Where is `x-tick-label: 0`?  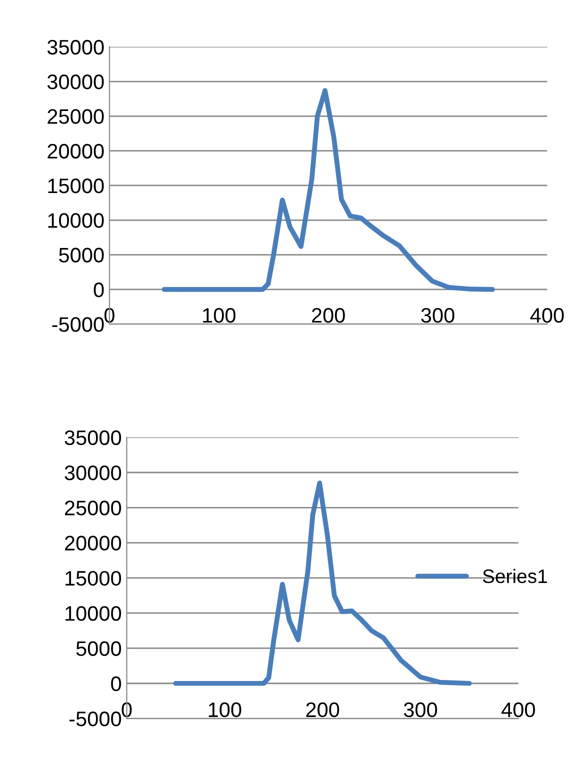
x-tick-label: 0 is located at coordinates (127, 710).